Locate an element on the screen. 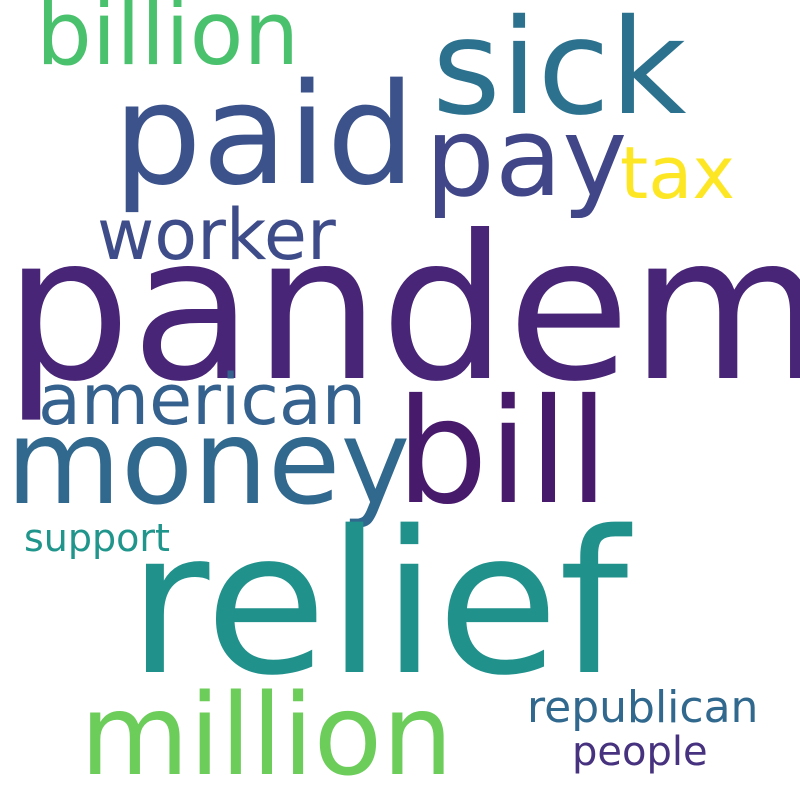  word-american: american is located at coordinates (202, 400).